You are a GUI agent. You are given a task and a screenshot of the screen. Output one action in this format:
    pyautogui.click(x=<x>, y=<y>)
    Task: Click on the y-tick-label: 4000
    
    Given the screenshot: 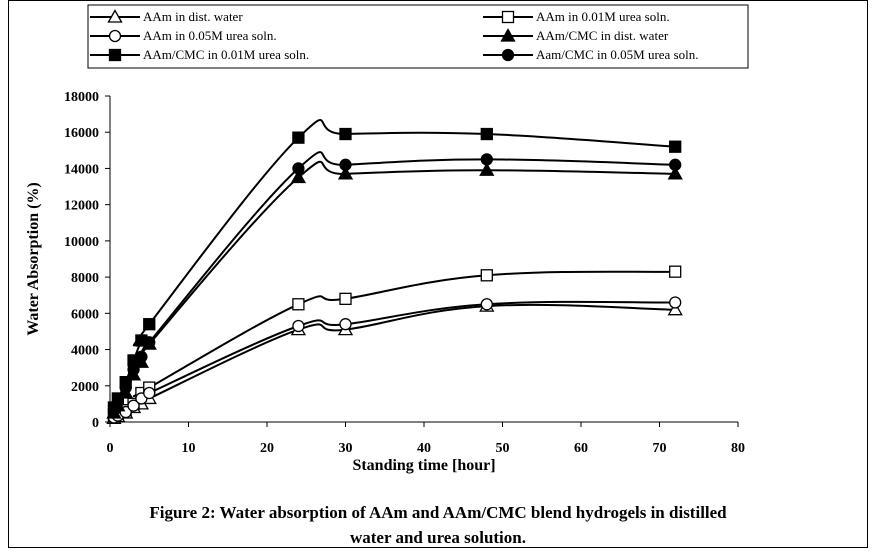 What is the action you would take?
    pyautogui.click(x=85, y=351)
    